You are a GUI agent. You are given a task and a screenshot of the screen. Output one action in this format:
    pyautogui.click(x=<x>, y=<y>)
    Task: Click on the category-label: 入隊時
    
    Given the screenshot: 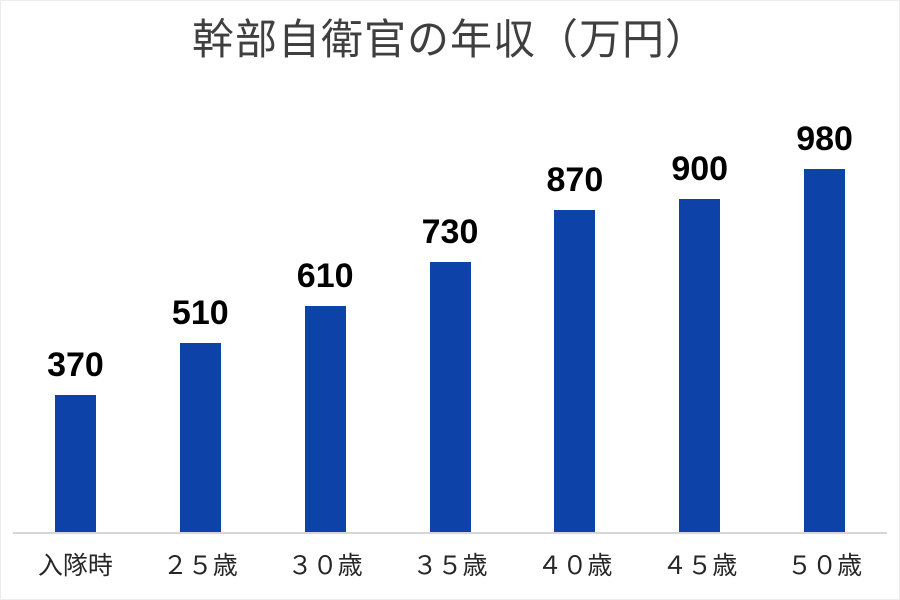 What is the action you would take?
    pyautogui.click(x=75, y=566)
    